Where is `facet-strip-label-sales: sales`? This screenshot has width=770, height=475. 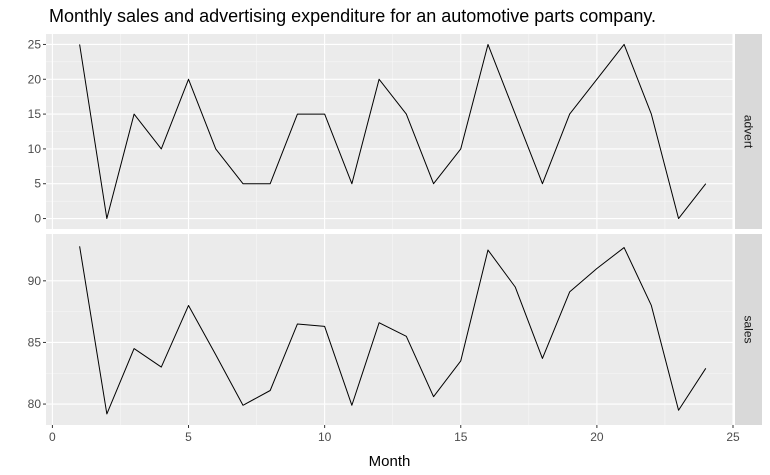
facet-strip-label-sales: sales is located at coordinates (749, 329).